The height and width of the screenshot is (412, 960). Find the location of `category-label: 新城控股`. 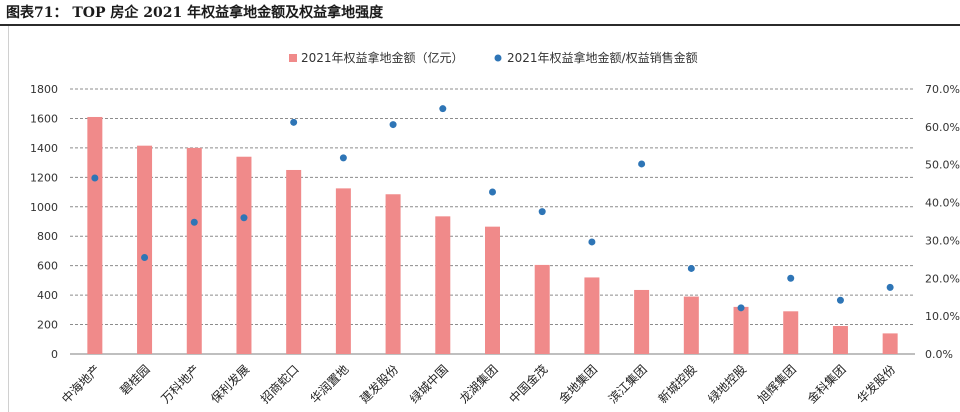

category-label: 新城控股 is located at coordinates (677, 384).